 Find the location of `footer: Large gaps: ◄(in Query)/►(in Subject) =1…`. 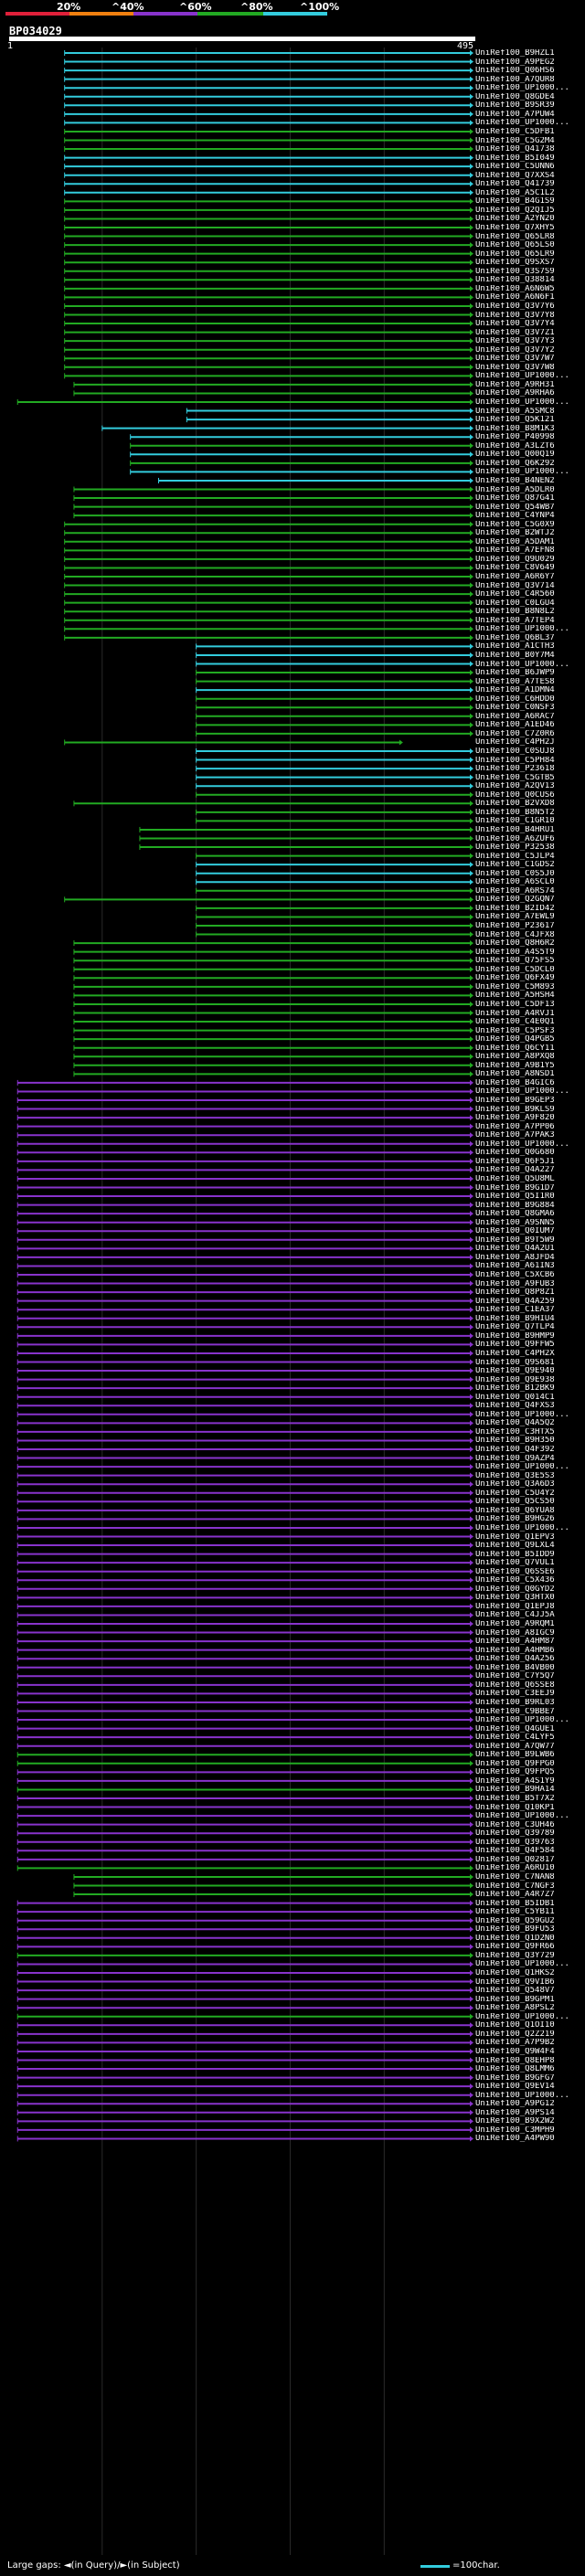

footer: Large gaps: ◄(in Query)/►(in Subject) =1… is located at coordinates (293, 2566).